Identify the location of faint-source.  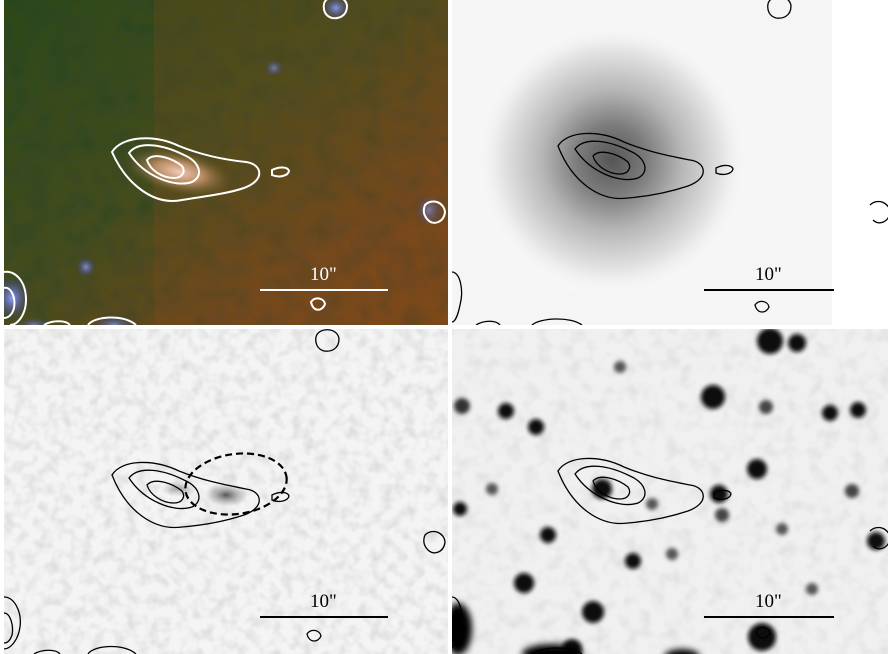
(226, 495).